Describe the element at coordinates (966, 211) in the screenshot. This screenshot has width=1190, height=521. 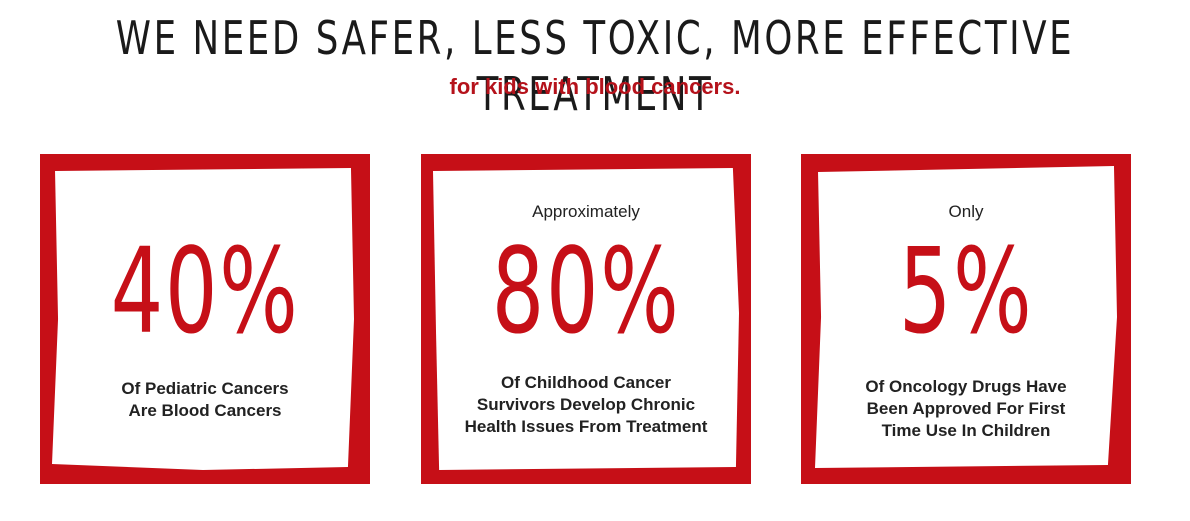
I see `stat-prefix: Only` at that location.